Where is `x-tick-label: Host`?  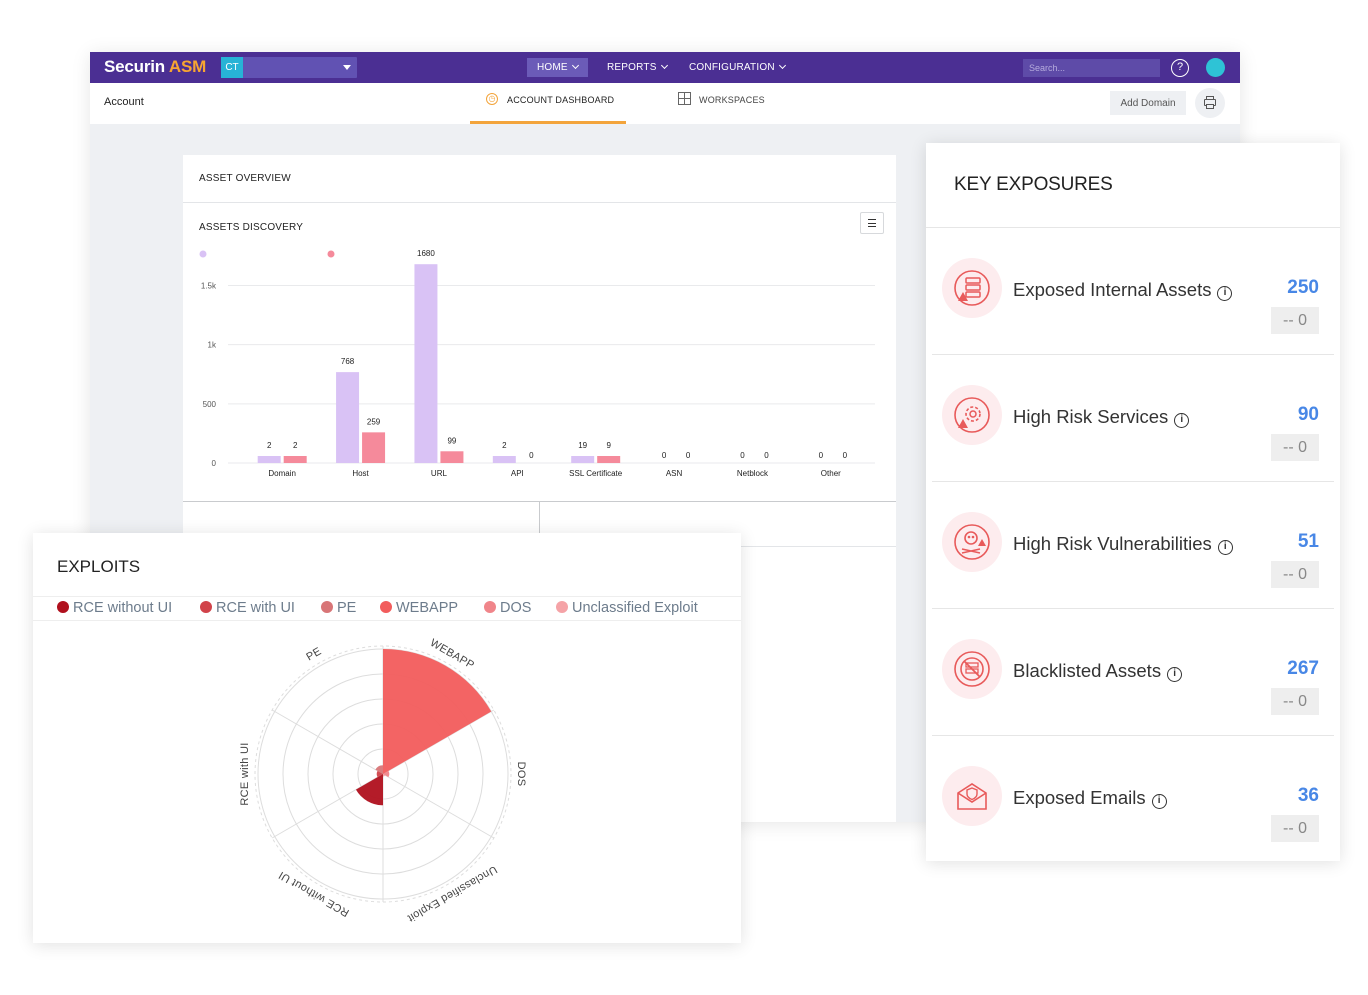 x-tick-label: Host is located at coordinates (360, 473).